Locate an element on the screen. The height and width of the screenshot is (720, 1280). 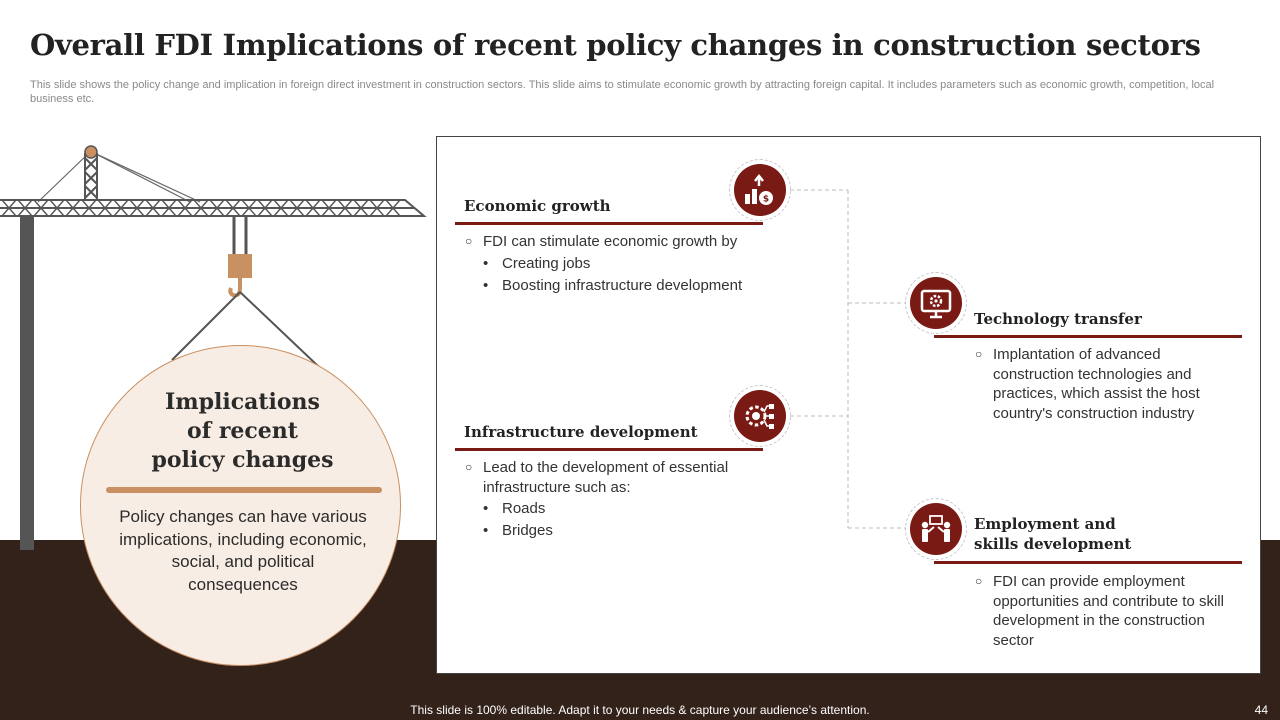
list-item-text: Roads is located at coordinates (524, 508).